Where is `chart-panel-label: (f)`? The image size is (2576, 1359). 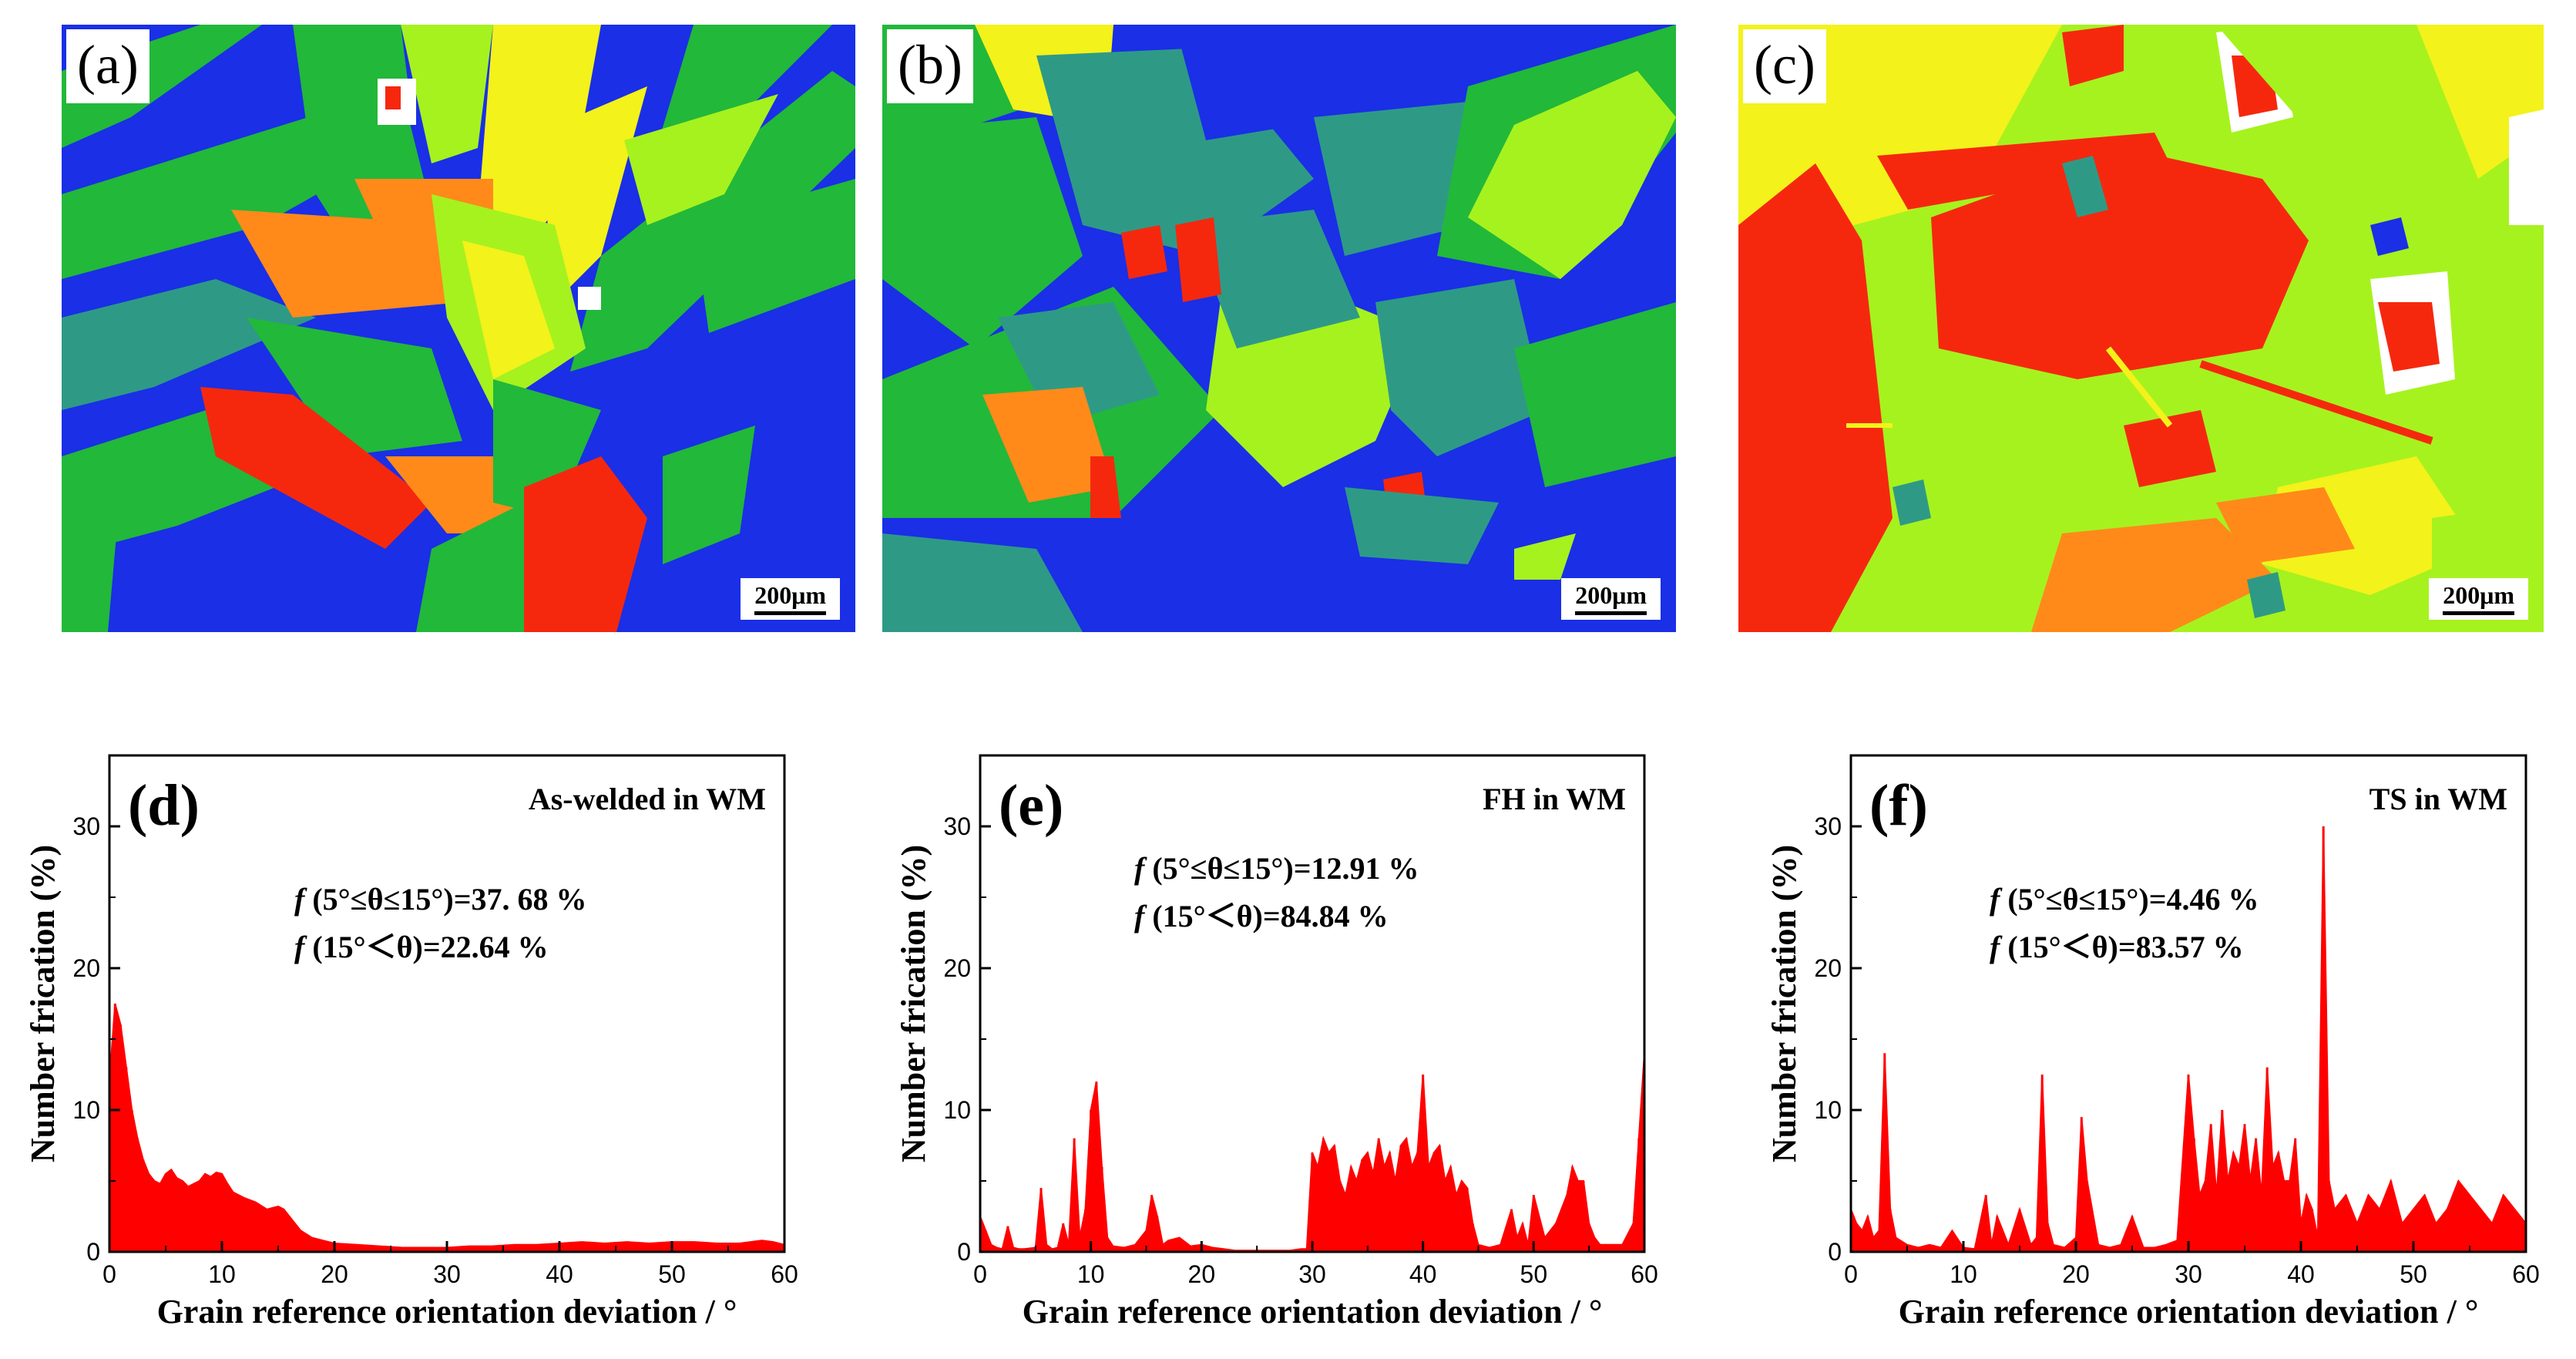 chart-panel-label: (f) is located at coordinates (1898, 805).